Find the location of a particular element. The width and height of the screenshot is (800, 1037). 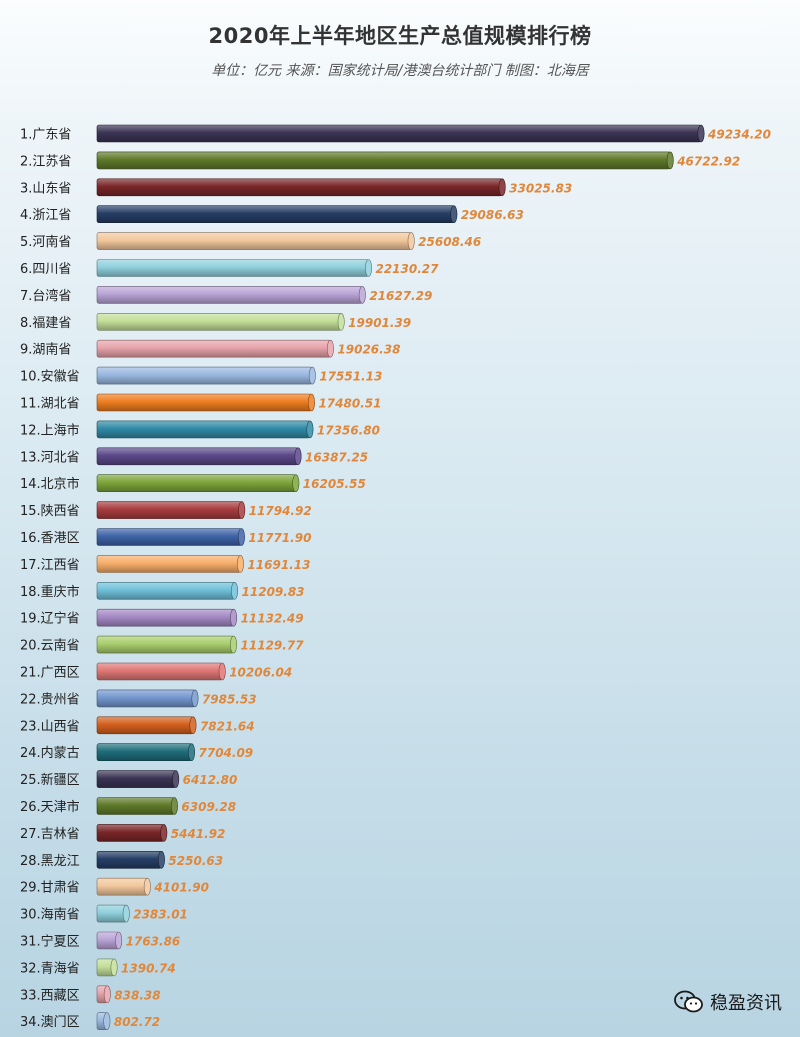

category-label: 17.江西省 is located at coordinates (50, 565).